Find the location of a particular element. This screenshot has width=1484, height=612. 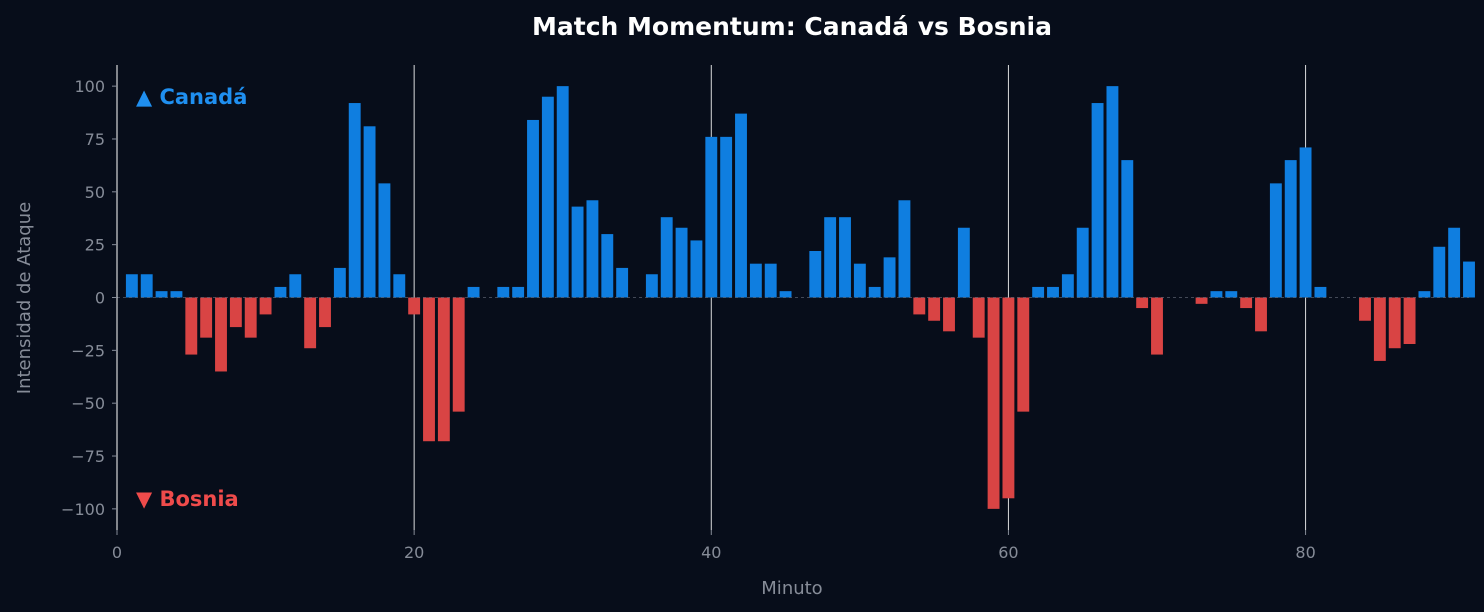

y-tick-label: 25 is located at coordinates (95, 245).